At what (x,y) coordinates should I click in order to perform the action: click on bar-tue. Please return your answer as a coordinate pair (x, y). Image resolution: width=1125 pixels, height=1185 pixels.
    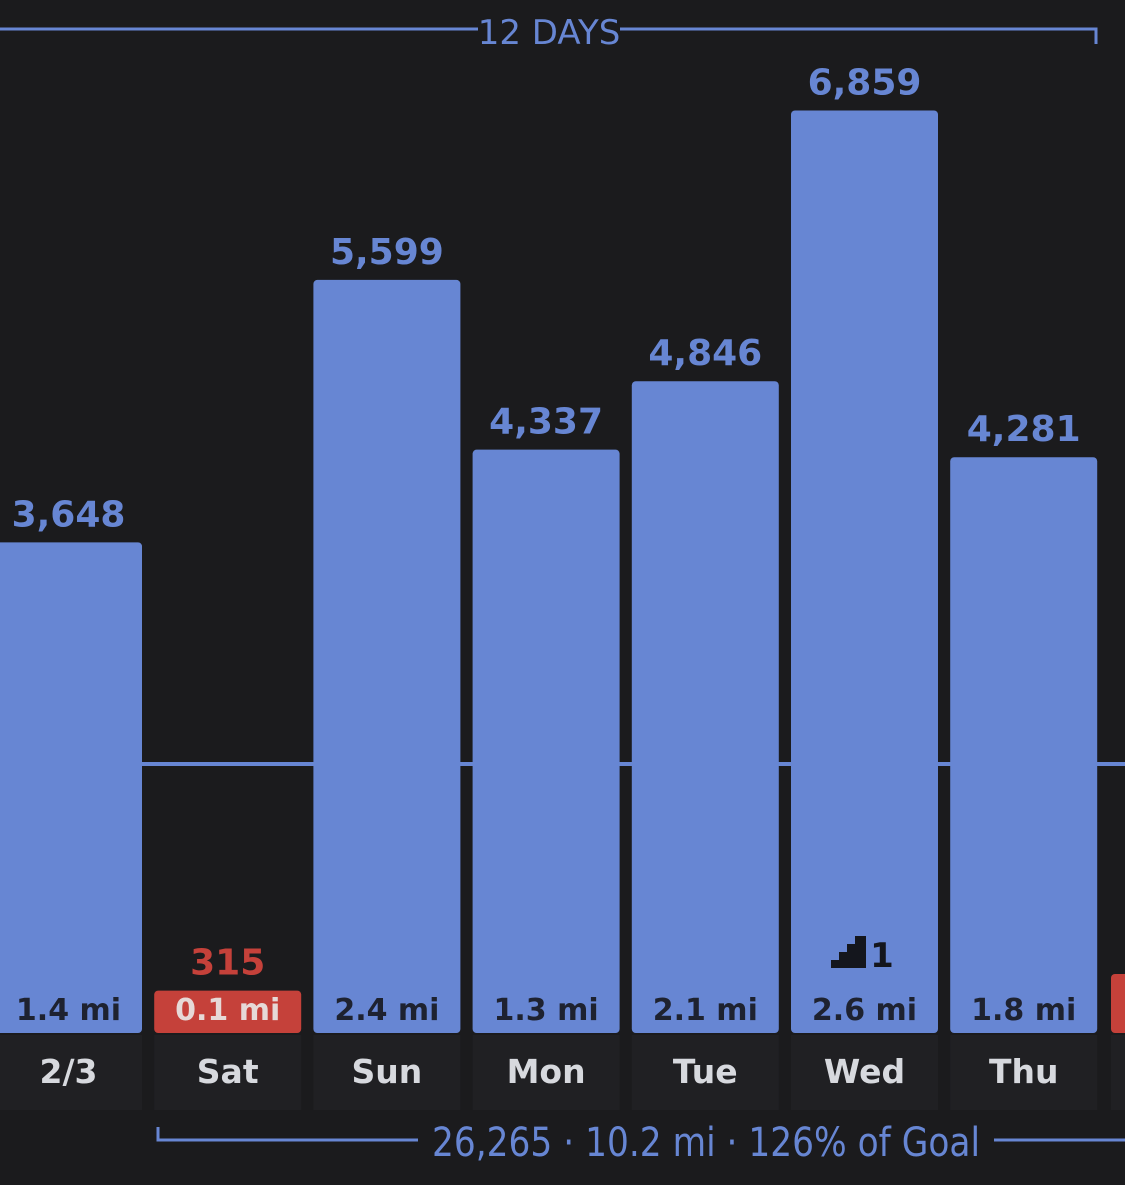
    Looking at the image, I should click on (705, 707).